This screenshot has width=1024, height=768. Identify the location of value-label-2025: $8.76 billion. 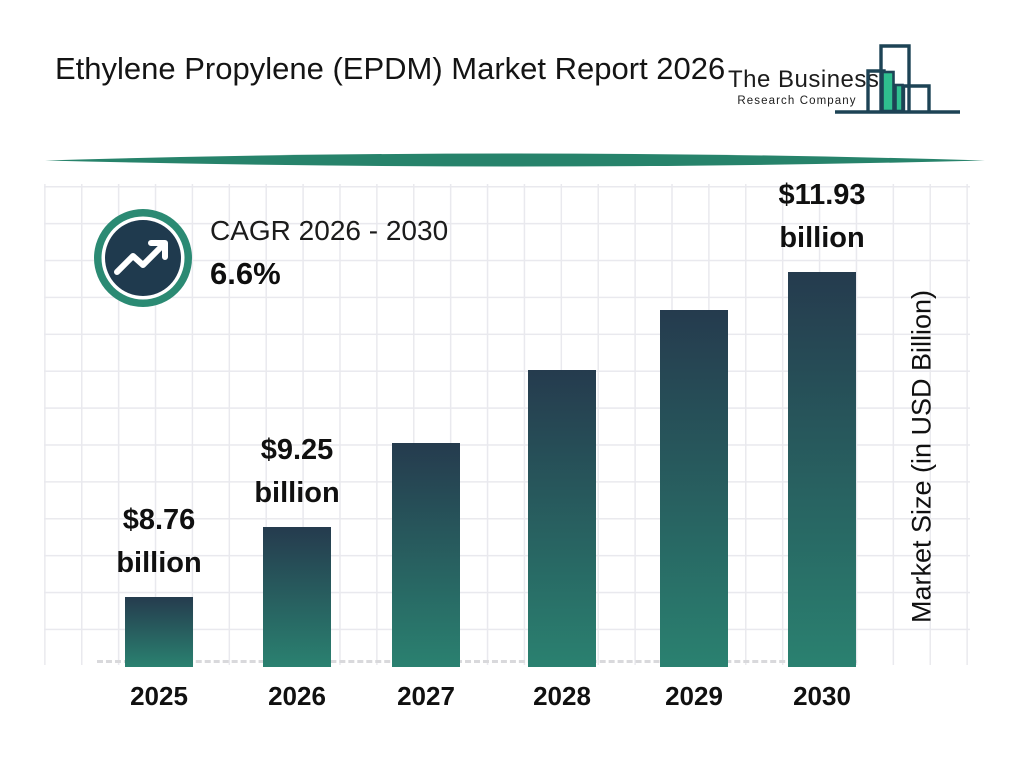
(159, 541).